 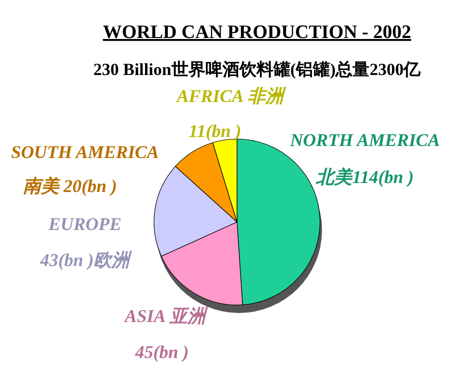 What do you see at coordinates (70, 186) in the screenshot?
I see `data-label: 南美 20(bn )` at bounding box center [70, 186].